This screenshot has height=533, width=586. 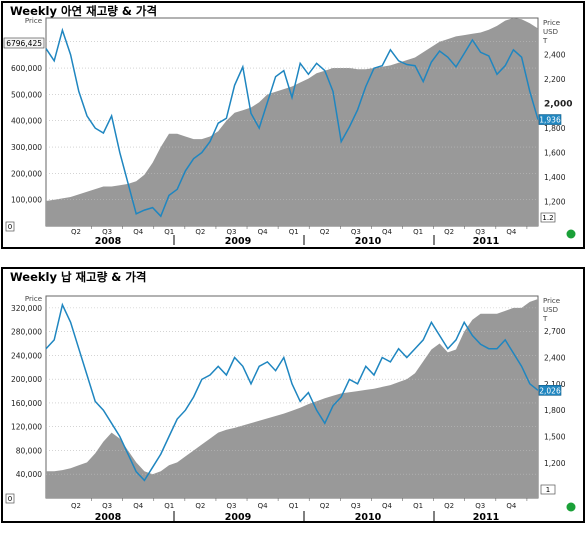 I want to click on lead-left-tick-label: 200,000, so click(x=26, y=379).